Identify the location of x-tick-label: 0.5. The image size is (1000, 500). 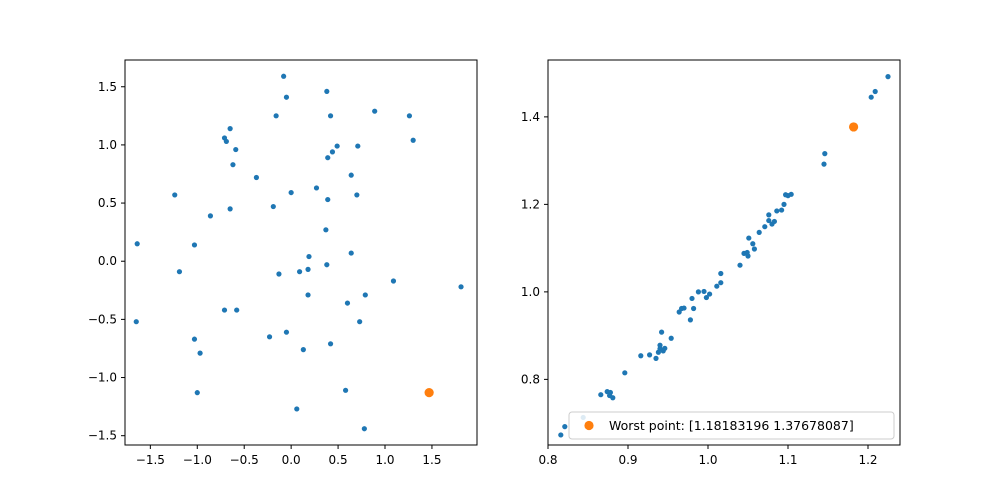
(338, 460).